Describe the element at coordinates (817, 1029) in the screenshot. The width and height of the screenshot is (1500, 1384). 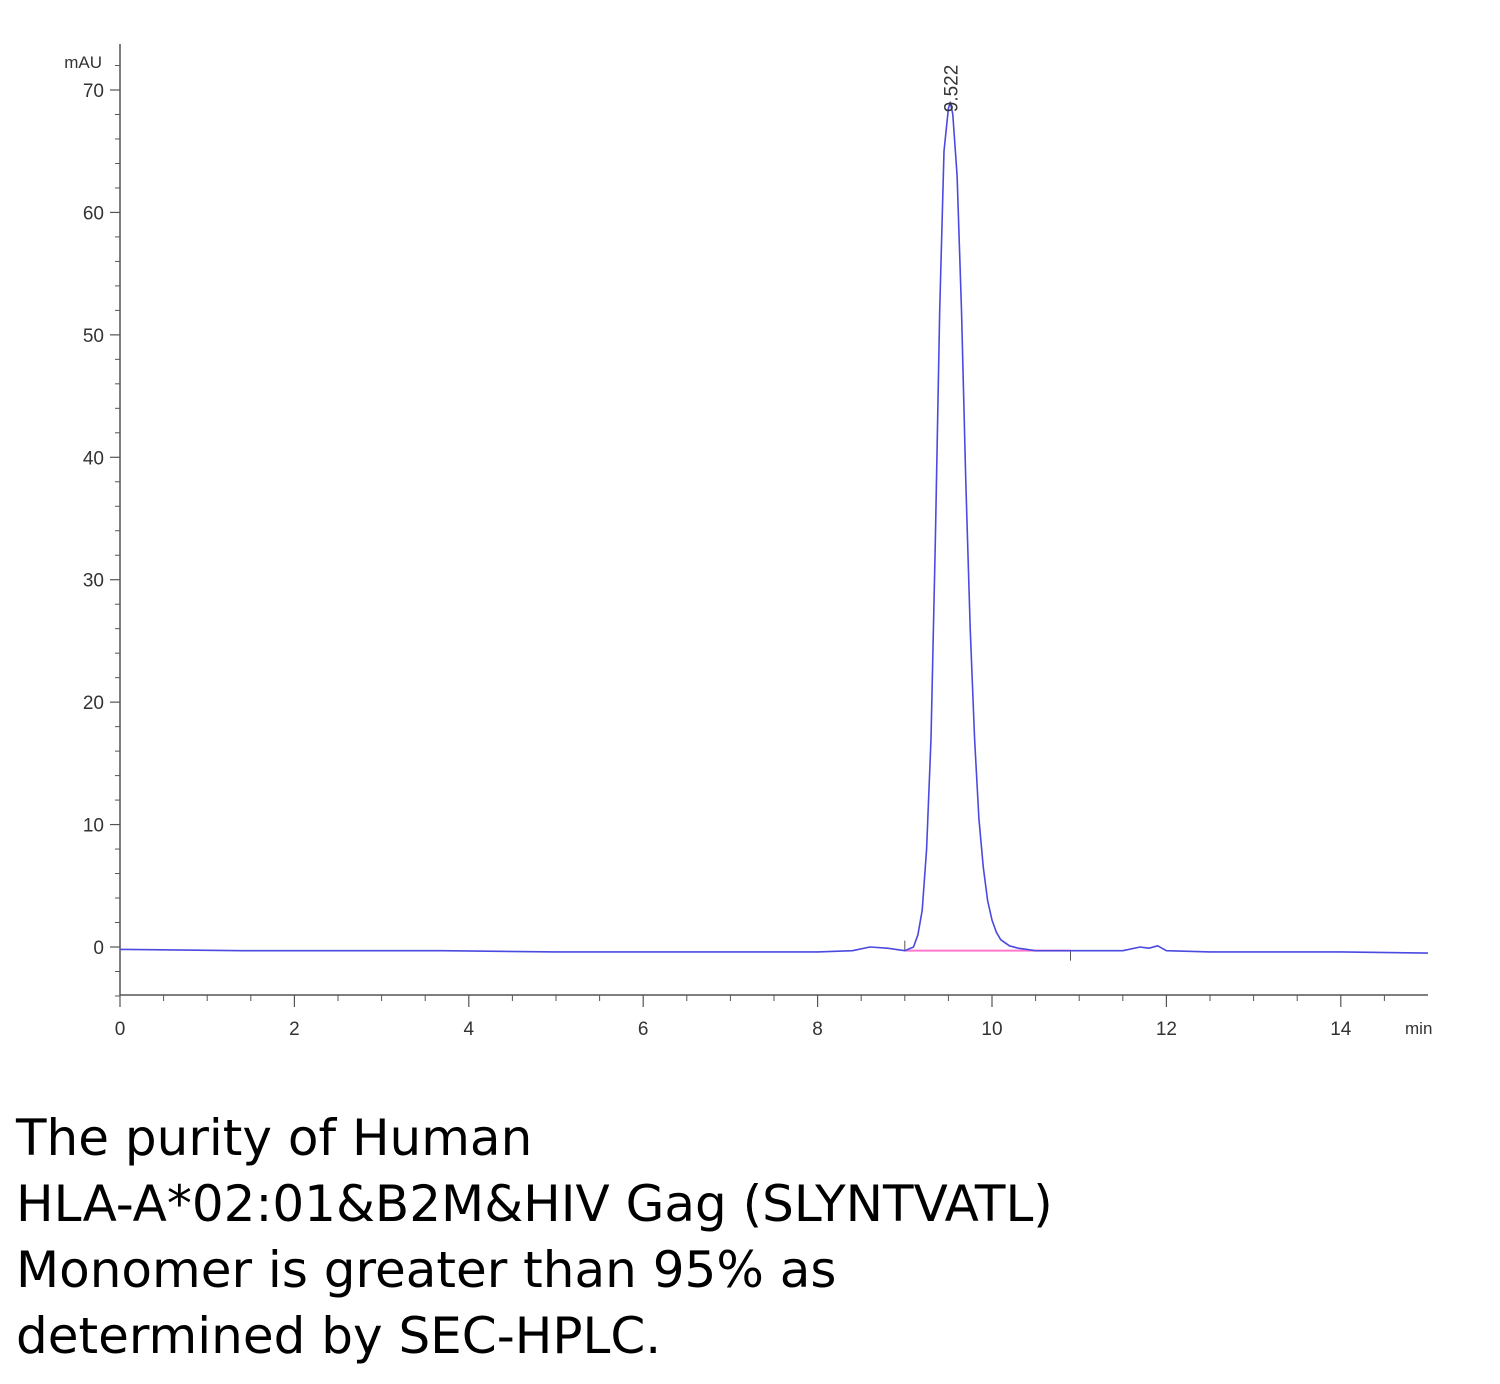
I see `x-tick-label: 8` at that location.